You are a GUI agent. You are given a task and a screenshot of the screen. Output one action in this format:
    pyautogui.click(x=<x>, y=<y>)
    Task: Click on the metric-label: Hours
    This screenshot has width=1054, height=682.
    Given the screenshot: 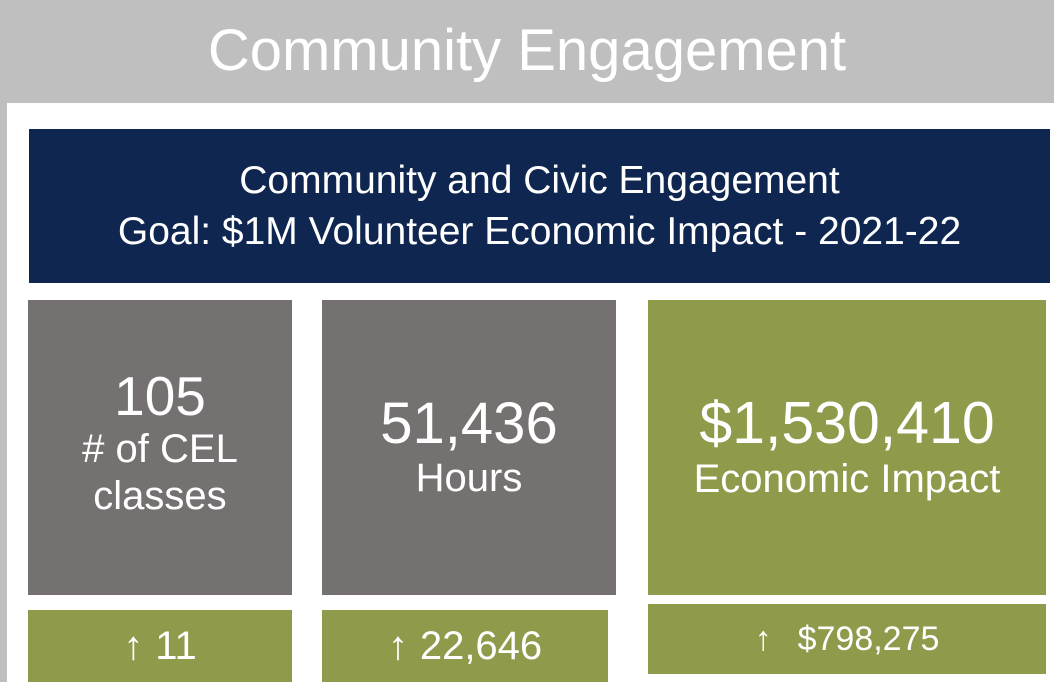 What is the action you would take?
    pyautogui.click(x=469, y=478)
    